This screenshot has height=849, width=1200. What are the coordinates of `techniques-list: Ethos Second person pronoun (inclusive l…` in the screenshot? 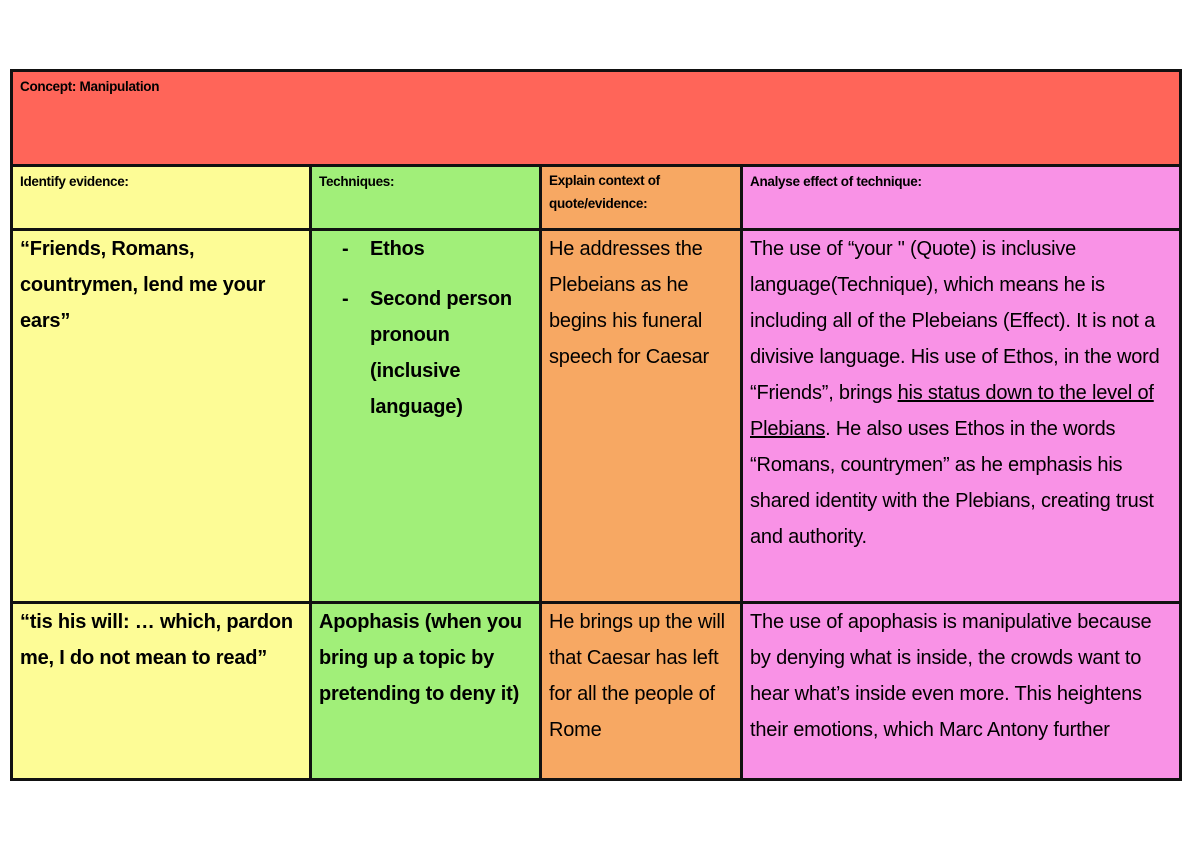 It's located at (425, 328).